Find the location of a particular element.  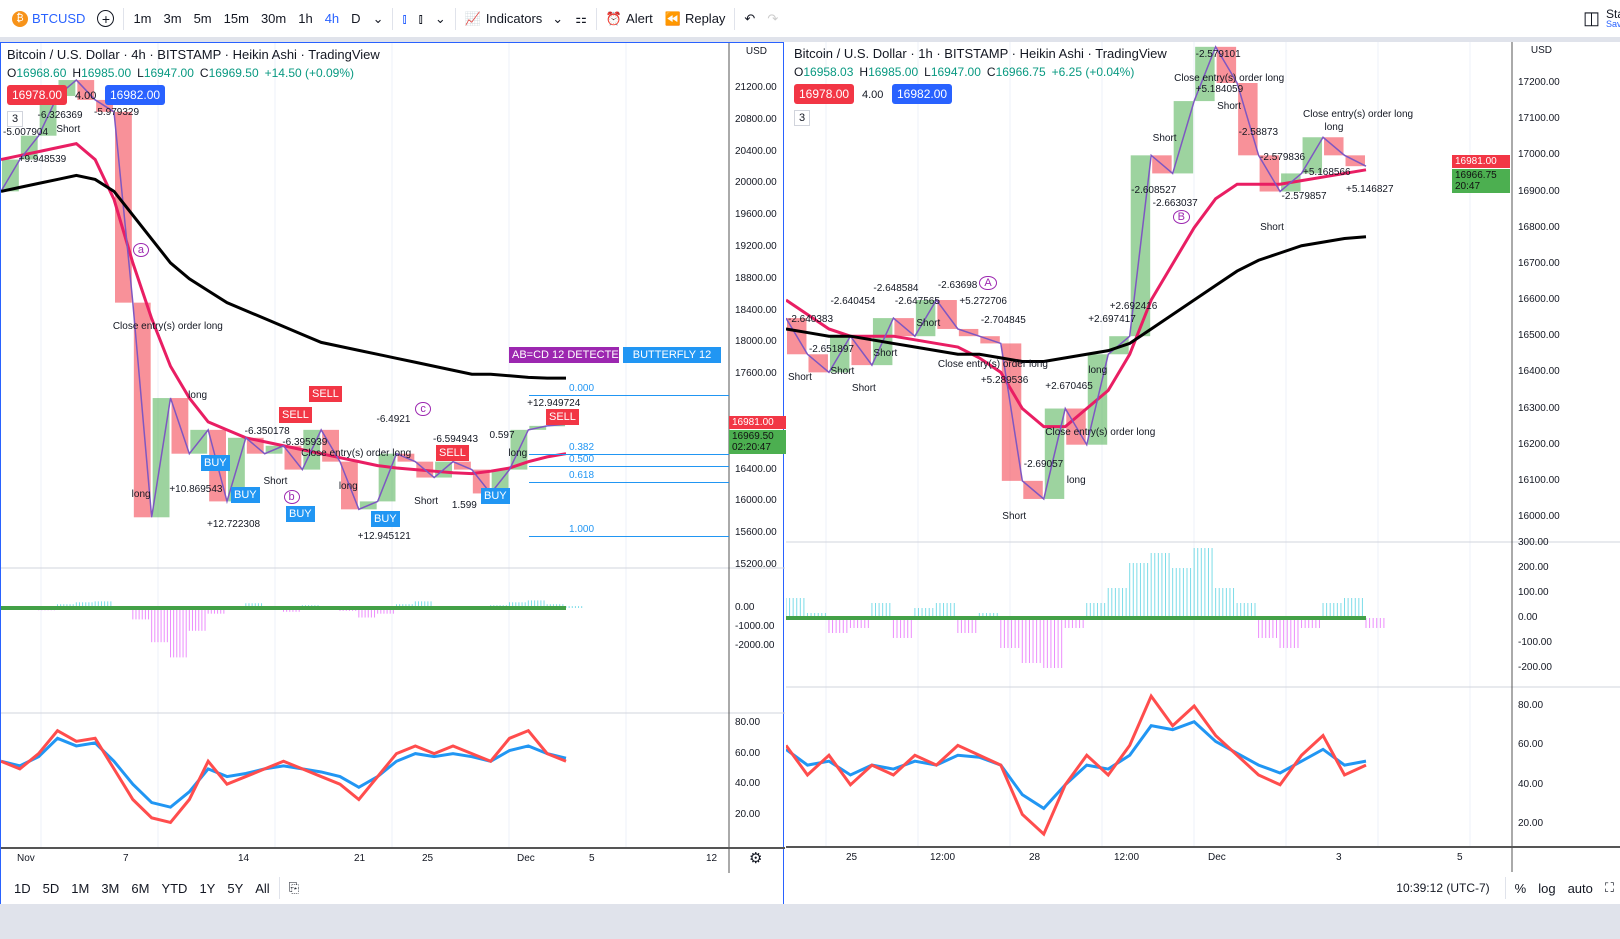

undo-icon: ↶ is located at coordinates (750, 18).